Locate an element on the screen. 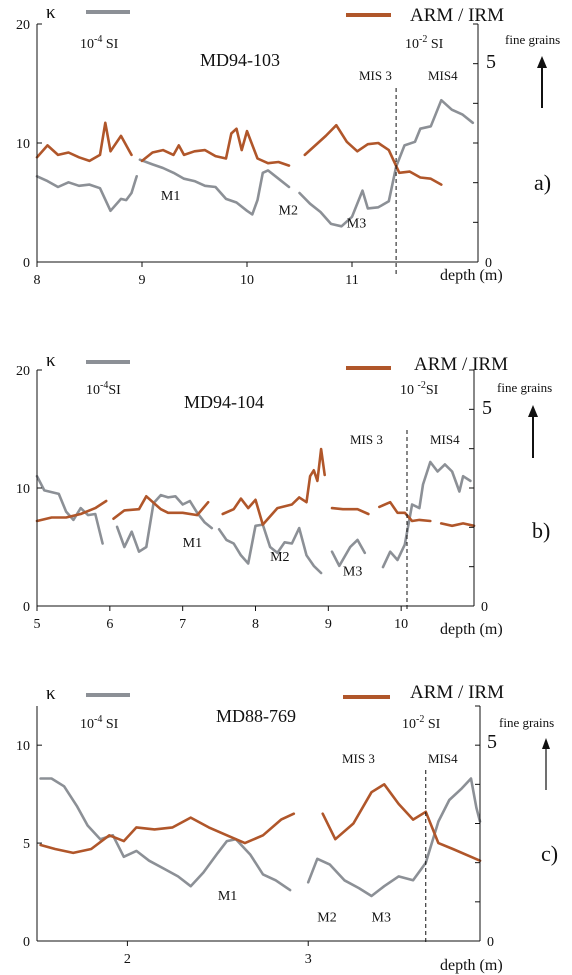 This screenshot has width=572, height=975. x-tick-label: 3 is located at coordinates (308, 959).